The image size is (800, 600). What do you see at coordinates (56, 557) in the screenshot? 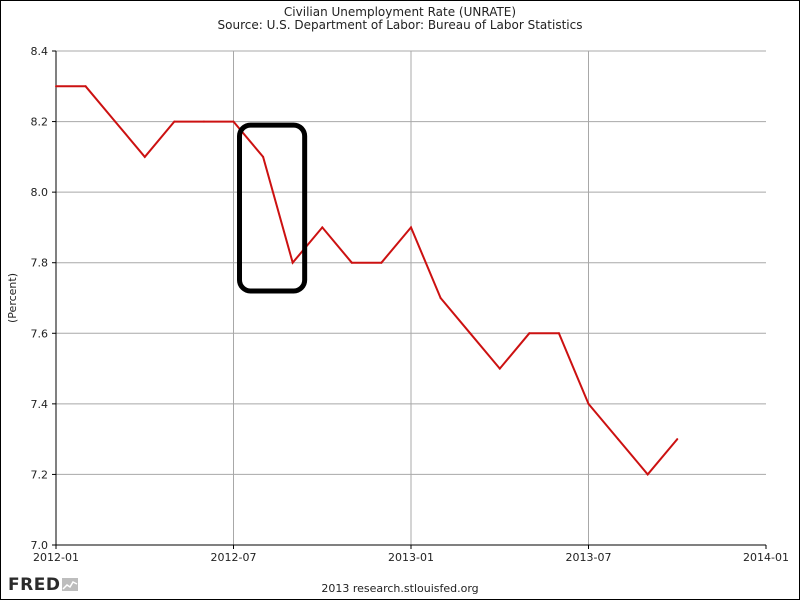
I see `x-tick-label: 2012-01` at bounding box center [56, 557].